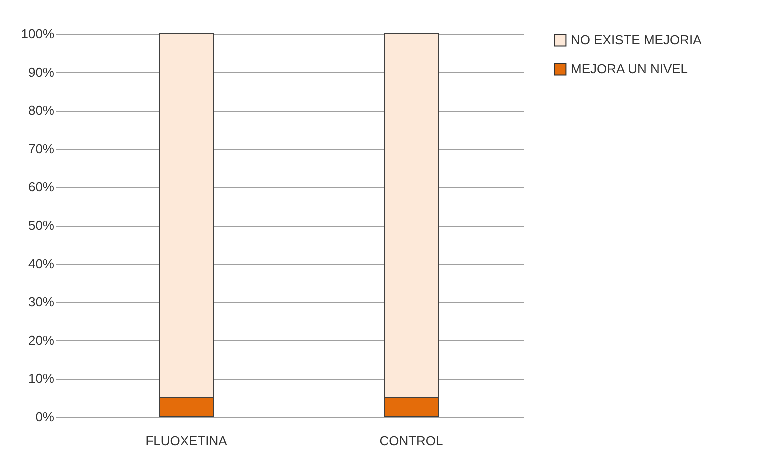 This screenshot has width=766, height=461. I want to click on y-tick-label: 60%, so click(41, 187).